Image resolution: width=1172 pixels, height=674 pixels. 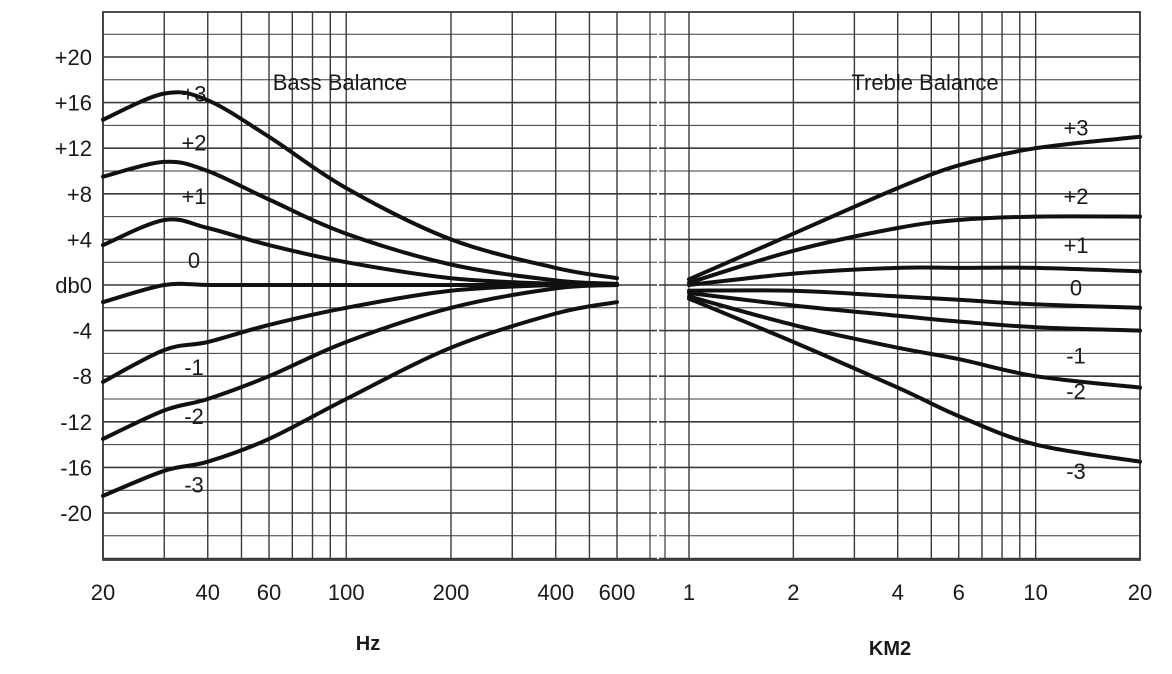 I want to click on series-curve-treble-minus1, so click(x=914, y=312).